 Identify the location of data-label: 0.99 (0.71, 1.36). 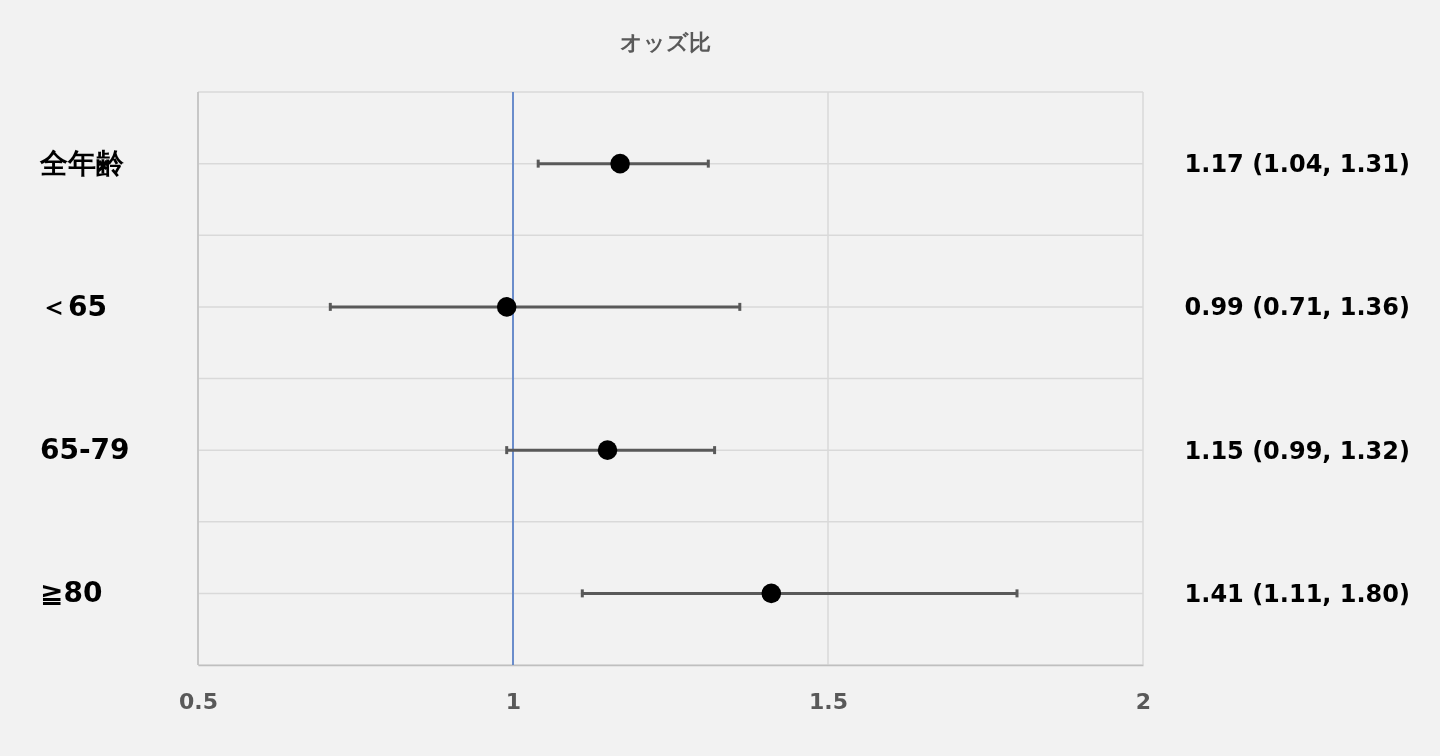
(1297, 307).